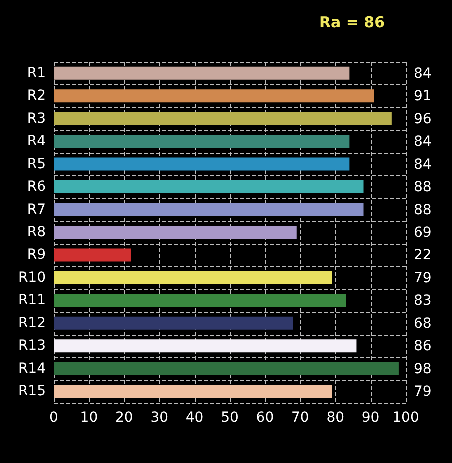 The width and height of the screenshot is (452, 463). What do you see at coordinates (265, 418) in the screenshot?
I see `x-tick-label: 60` at bounding box center [265, 418].